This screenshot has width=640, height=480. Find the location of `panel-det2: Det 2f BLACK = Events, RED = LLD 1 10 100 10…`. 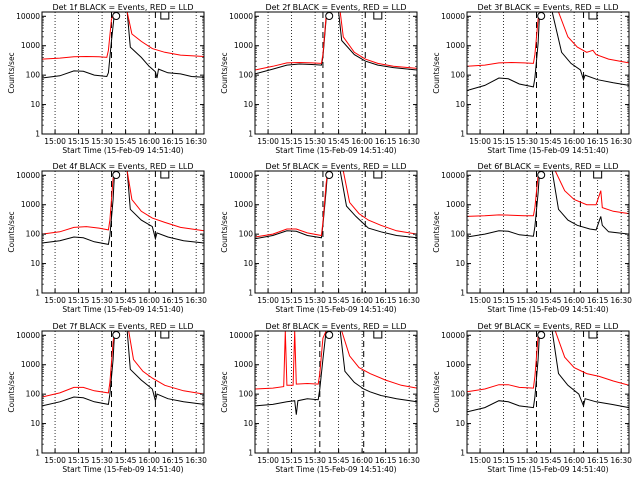

panel-det2: Det 2f BLACK = Events, RED = LLD 1 10 100 10… is located at coordinates (320, 79).